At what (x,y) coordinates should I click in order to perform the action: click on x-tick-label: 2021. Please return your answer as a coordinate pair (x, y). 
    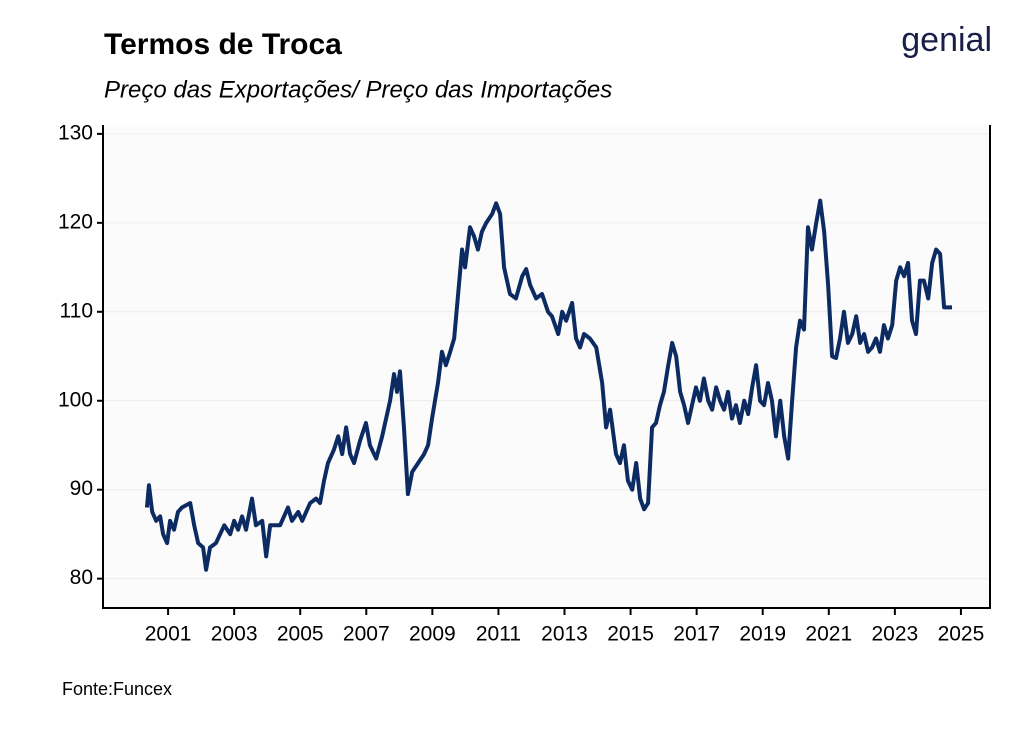
    Looking at the image, I should click on (828, 634).